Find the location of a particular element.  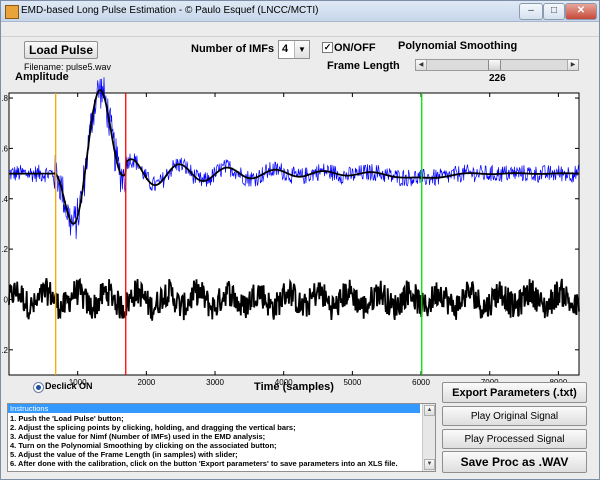

scroll-down-arrow-icon: ▼ is located at coordinates (429, 464).